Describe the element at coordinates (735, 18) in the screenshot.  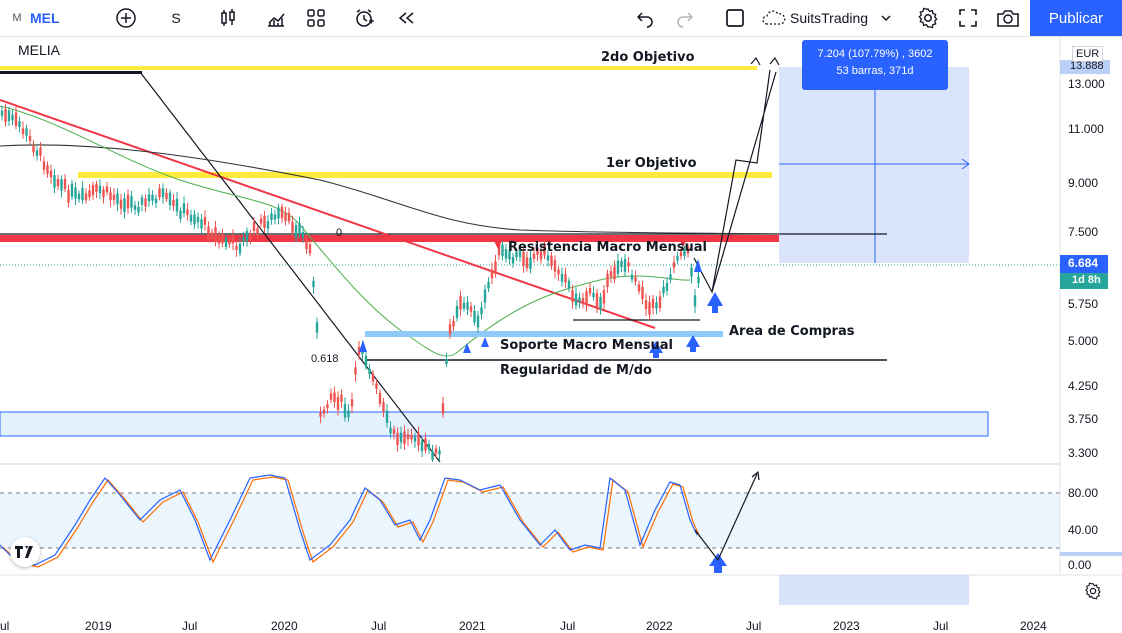
I see `layout-square-icon` at that location.